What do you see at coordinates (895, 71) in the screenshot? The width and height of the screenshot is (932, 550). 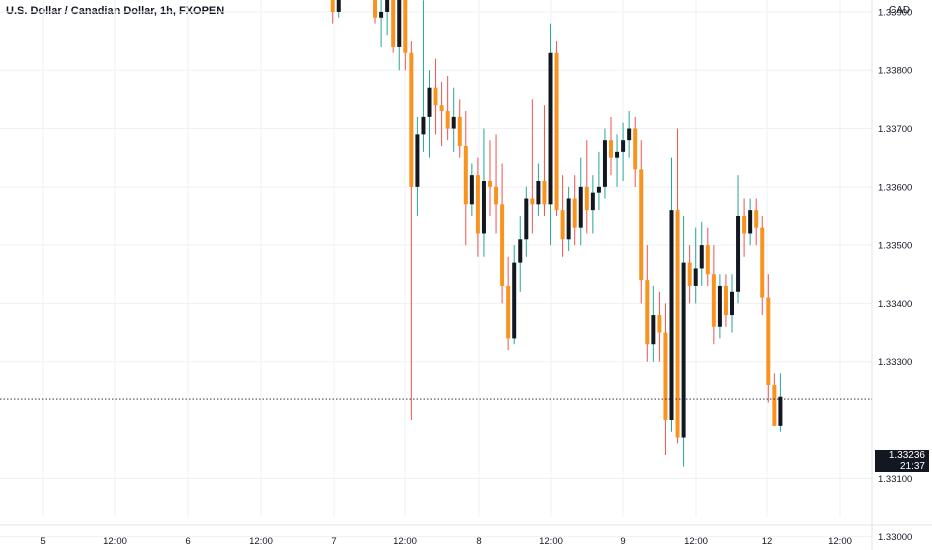 I see `y-tick-label: 1.33800` at bounding box center [895, 71].